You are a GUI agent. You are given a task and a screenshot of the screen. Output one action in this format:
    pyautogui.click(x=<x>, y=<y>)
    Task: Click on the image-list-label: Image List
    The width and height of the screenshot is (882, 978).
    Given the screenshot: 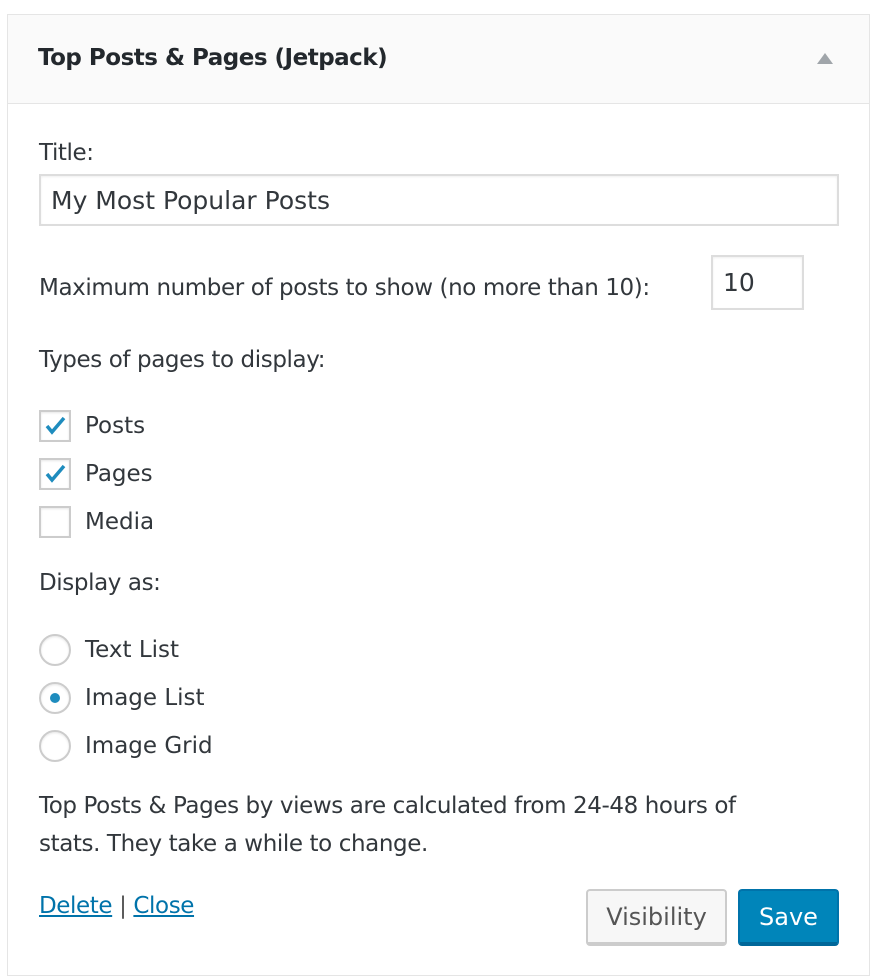 What is the action you would take?
    pyautogui.click(x=145, y=698)
    